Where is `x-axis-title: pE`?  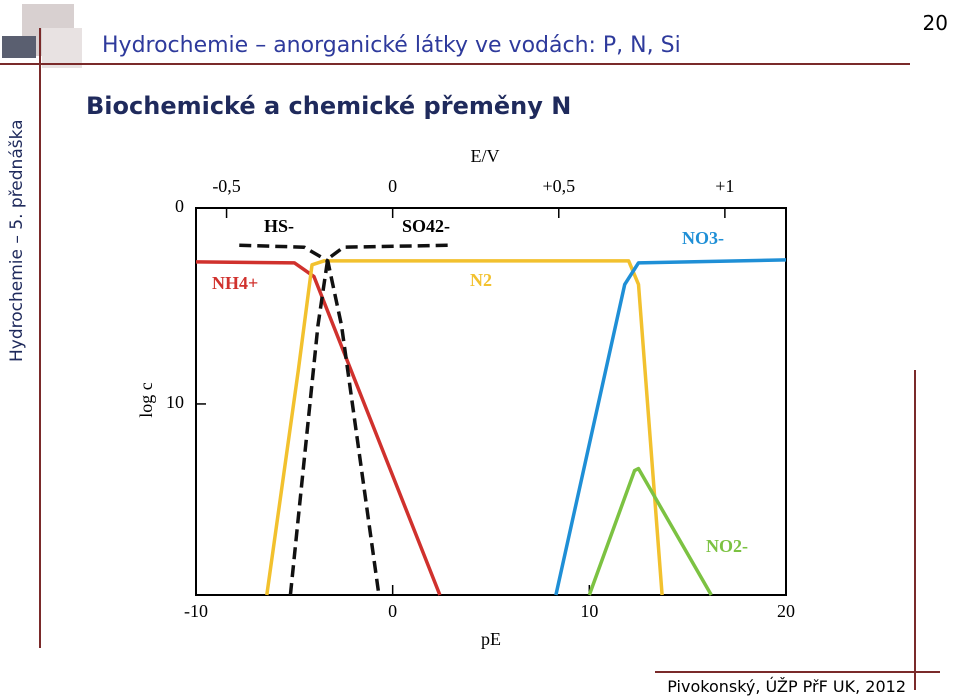
x-axis-title: pE is located at coordinates (491, 639).